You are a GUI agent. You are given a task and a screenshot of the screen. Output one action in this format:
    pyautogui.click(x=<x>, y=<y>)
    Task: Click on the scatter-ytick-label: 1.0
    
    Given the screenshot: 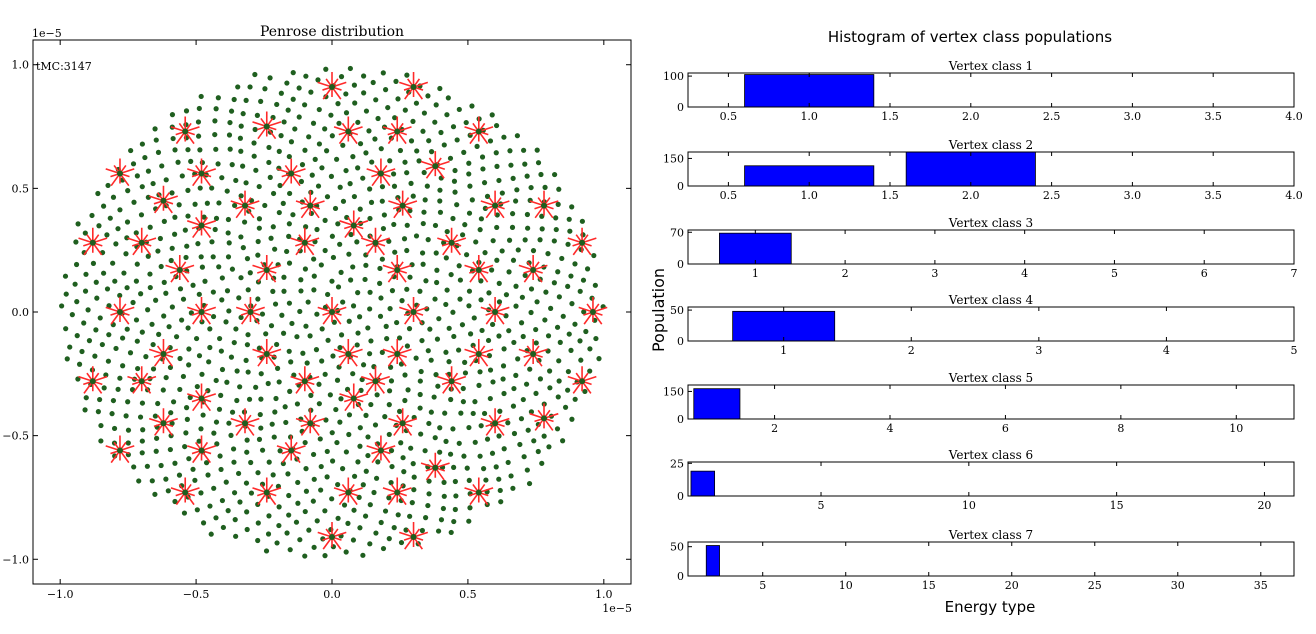 What is the action you would take?
    pyautogui.click(x=21, y=65)
    